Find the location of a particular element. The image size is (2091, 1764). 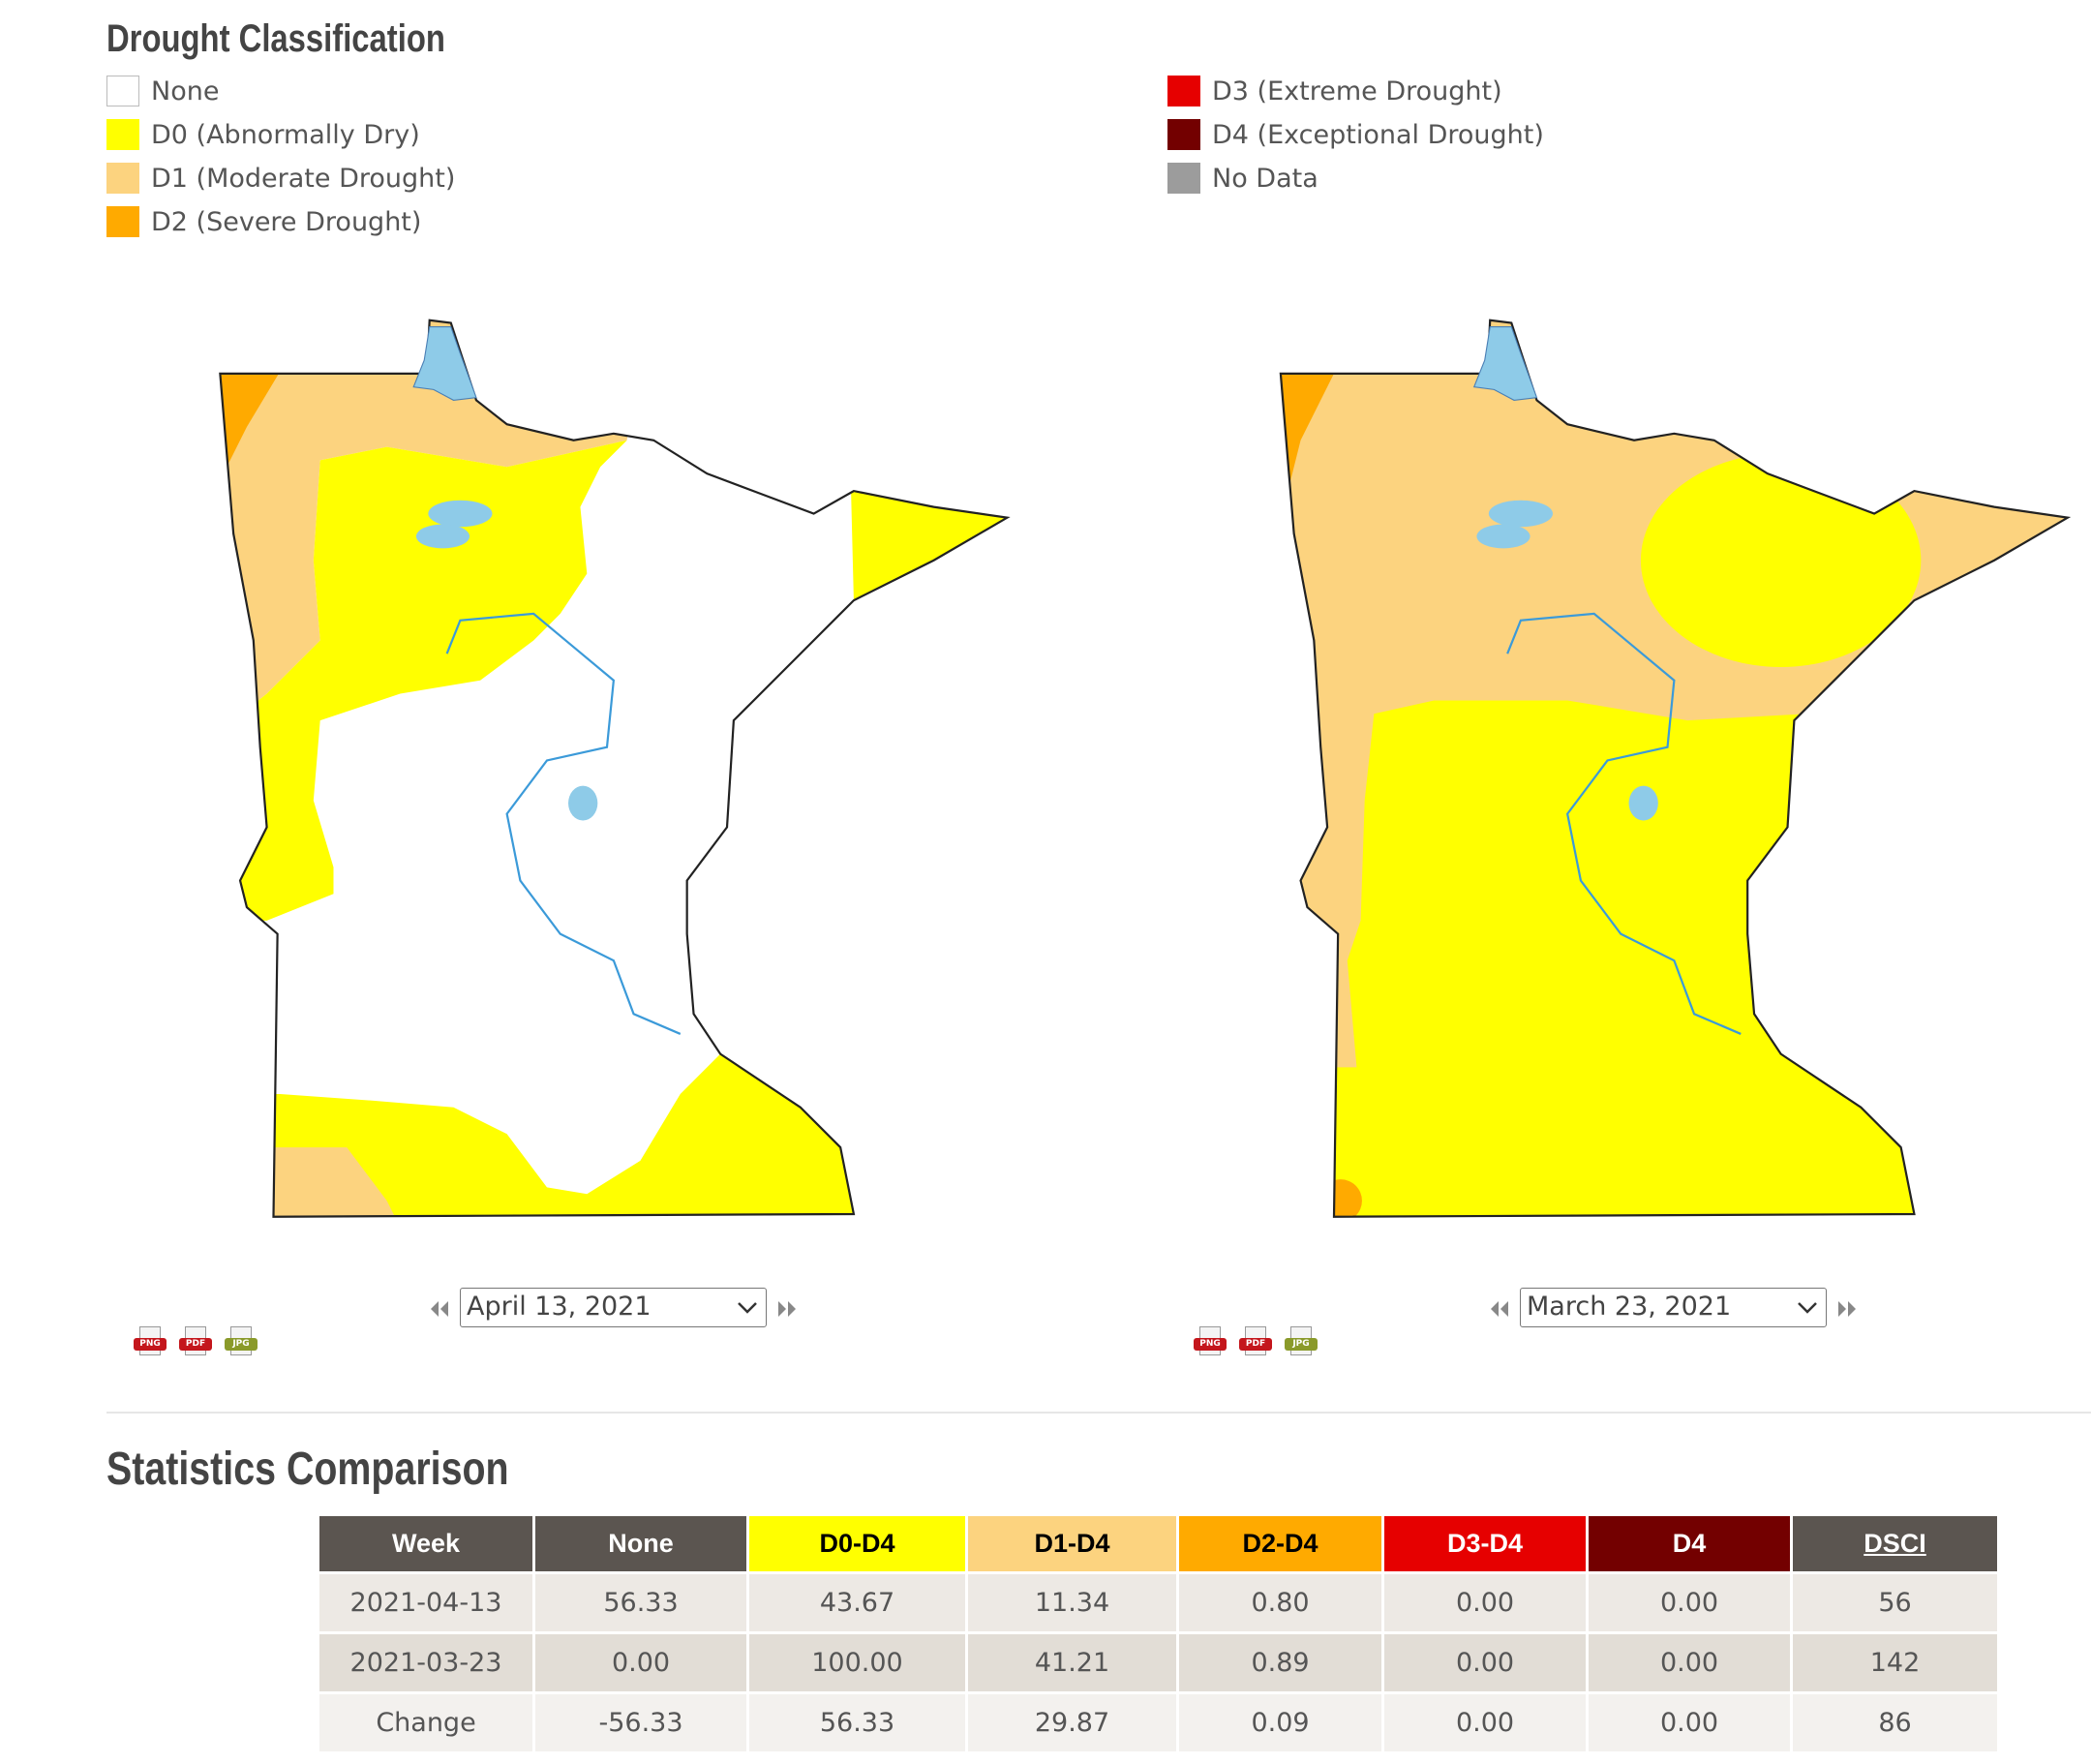

data-row: Change -56.33 56.33 29.87 0.09 0.00 0.00 86 is located at coordinates (1158, 1722).